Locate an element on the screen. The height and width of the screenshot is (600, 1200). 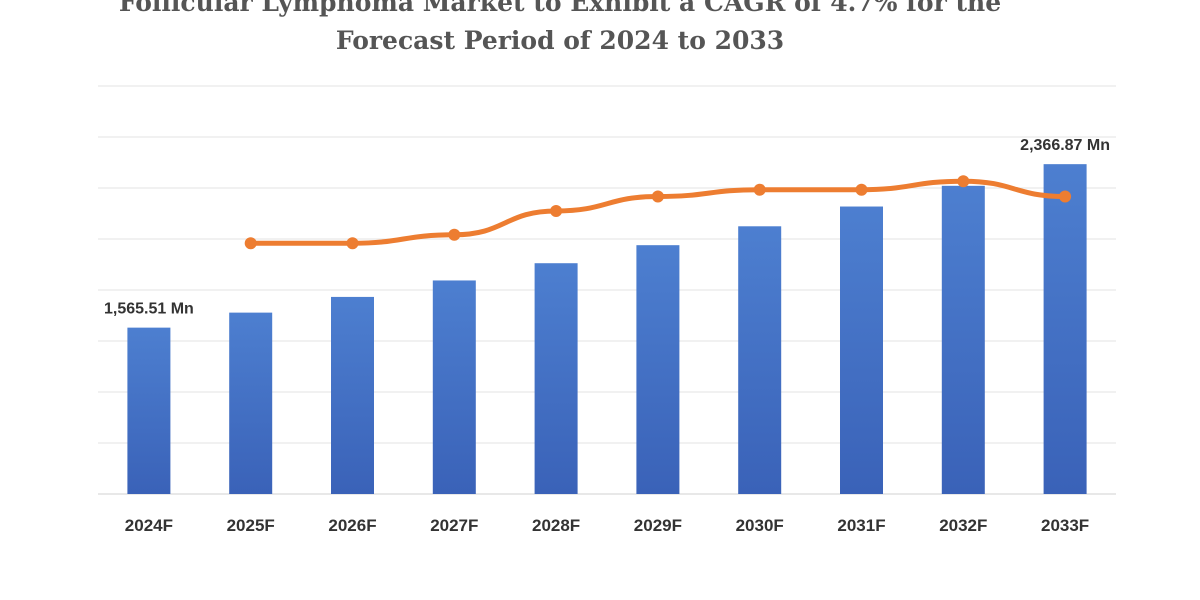
x-tick-label: 2033F is located at coordinates (1065, 525).